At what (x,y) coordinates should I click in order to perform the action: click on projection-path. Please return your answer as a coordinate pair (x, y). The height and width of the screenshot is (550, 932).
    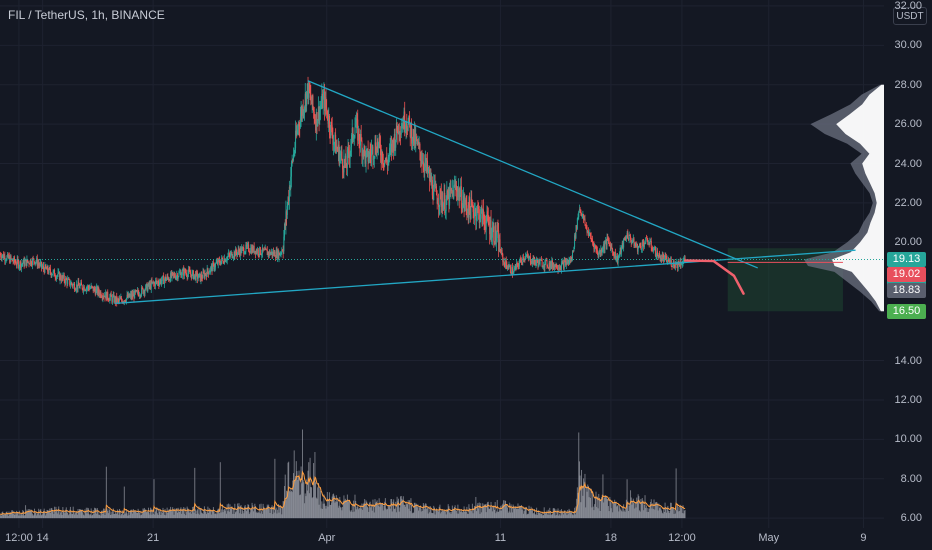
    Looking at the image, I should click on (714, 277).